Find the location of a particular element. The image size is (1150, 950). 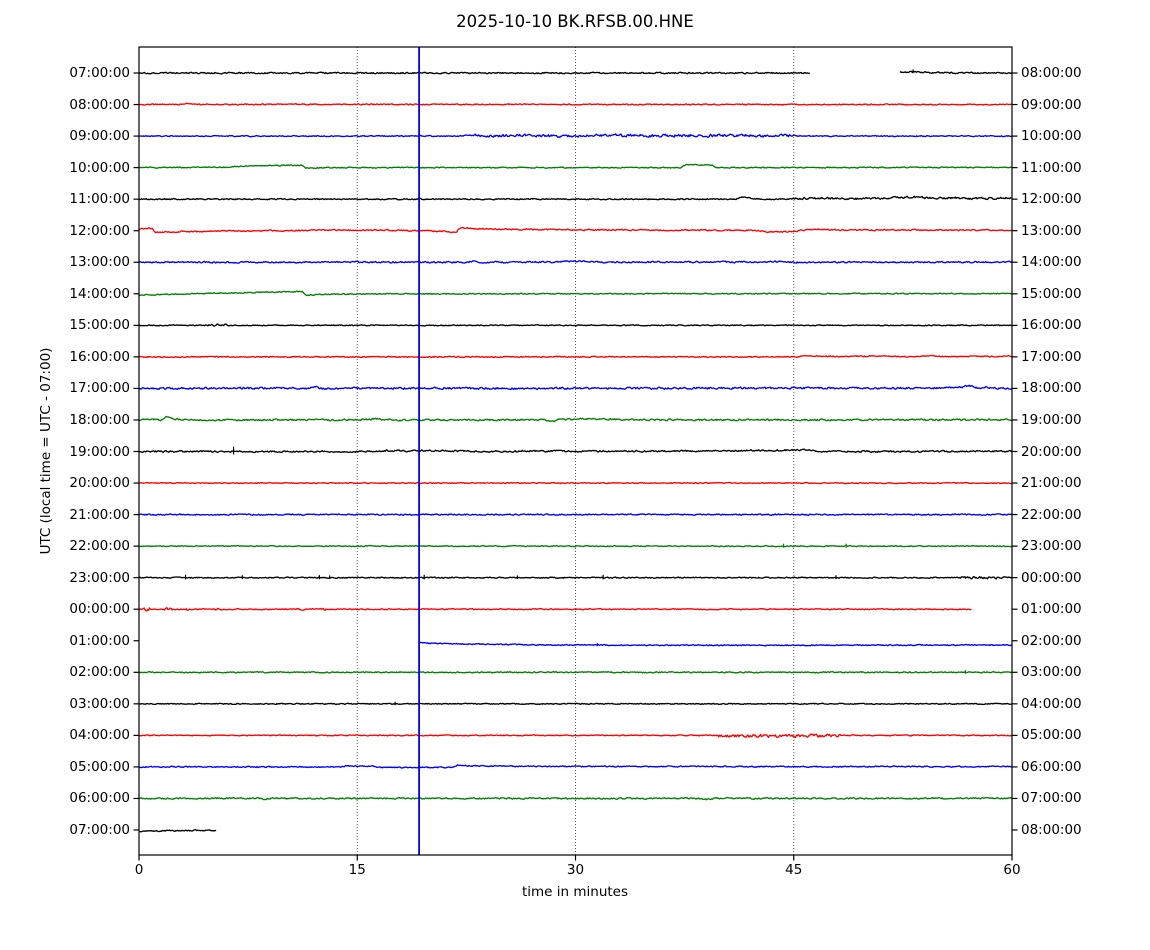

x-tick-label: 15 is located at coordinates (357, 870).